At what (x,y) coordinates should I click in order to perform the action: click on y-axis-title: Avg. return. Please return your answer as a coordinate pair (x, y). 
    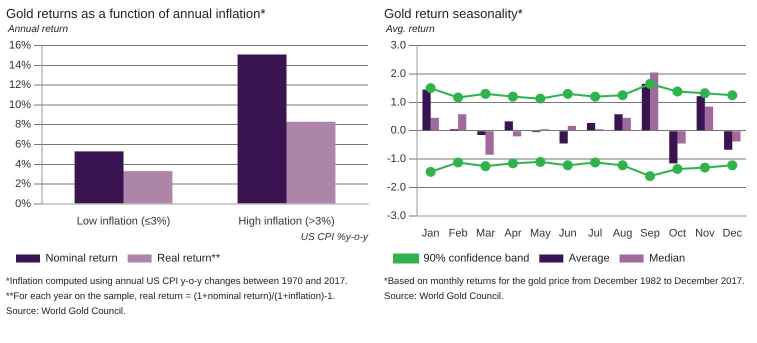
    Looking at the image, I should click on (411, 30).